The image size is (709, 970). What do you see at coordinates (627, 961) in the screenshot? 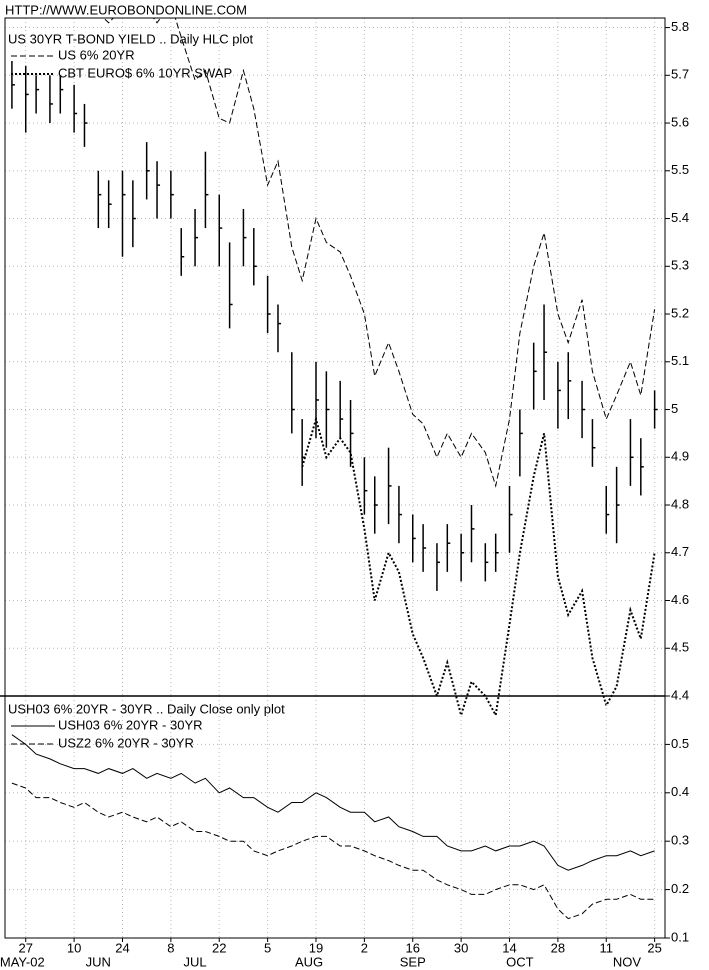
I see `x-month-label: NOV` at bounding box center [627, 961].